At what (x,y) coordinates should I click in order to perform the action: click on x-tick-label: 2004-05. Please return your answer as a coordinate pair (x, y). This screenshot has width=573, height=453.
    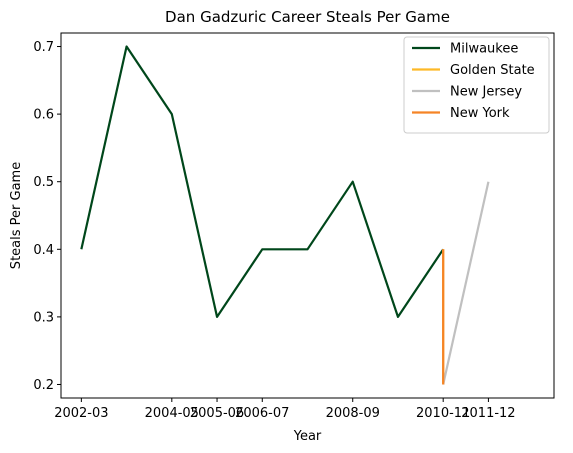
    Looking at the image, I should click on (172, 413).